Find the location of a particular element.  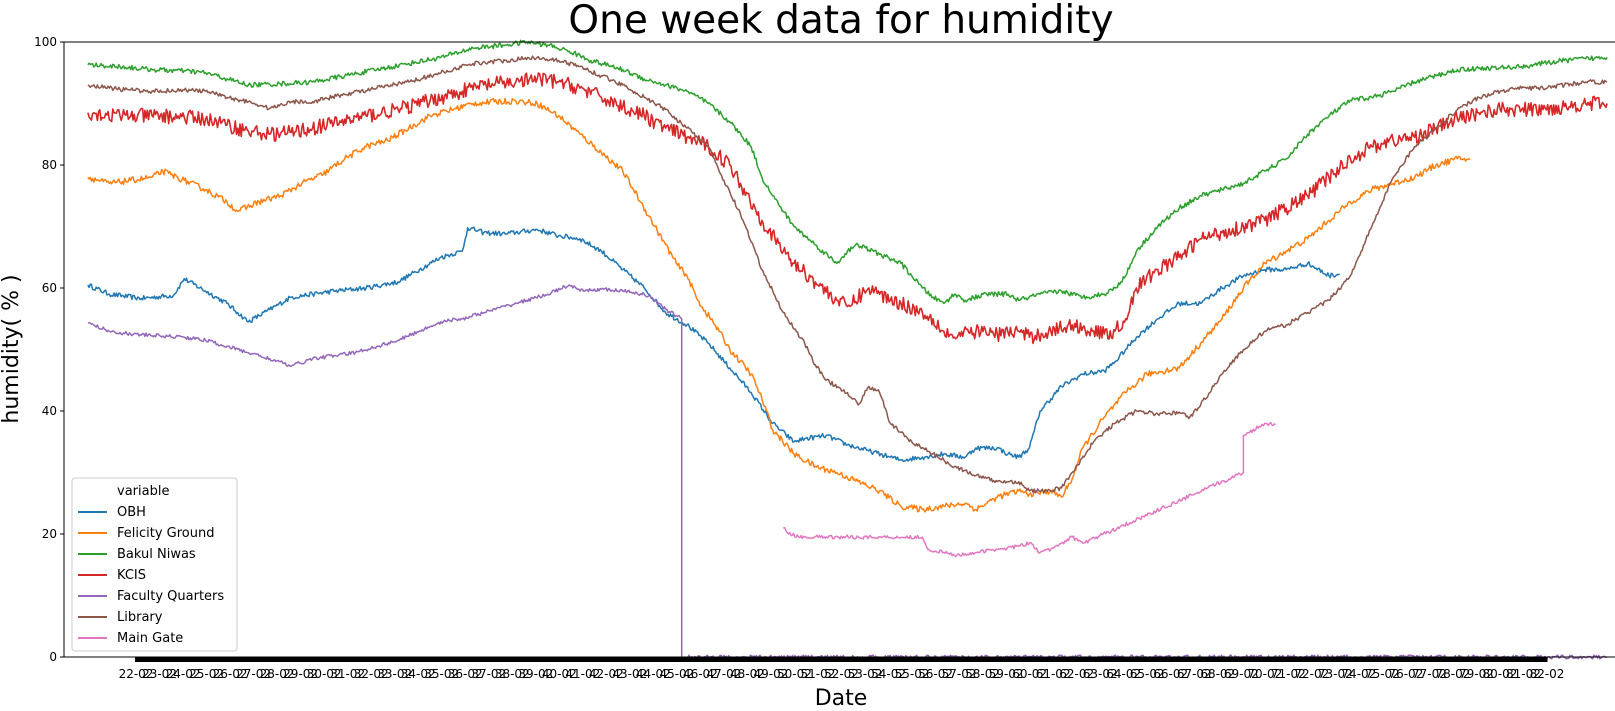

x-tick-label: 36-02 is located at coordinates (465, 674).